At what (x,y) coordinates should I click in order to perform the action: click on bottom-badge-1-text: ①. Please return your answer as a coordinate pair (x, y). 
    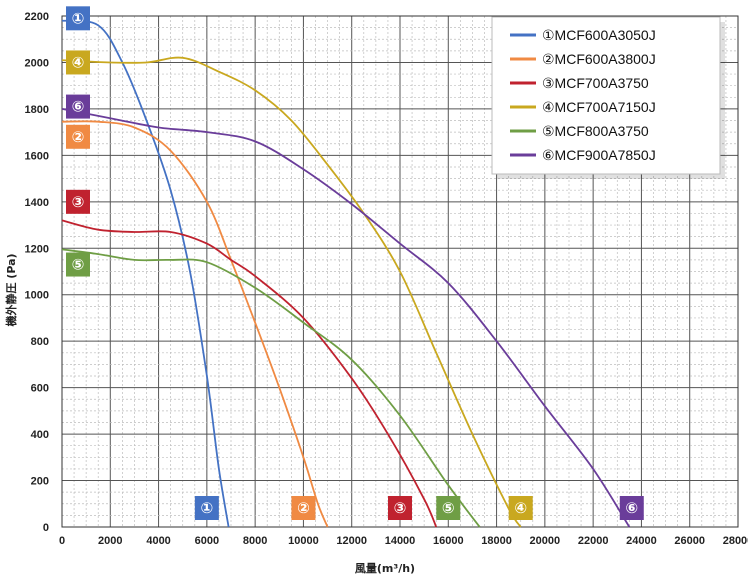
    Looking at the image, I should click on (207, 508).